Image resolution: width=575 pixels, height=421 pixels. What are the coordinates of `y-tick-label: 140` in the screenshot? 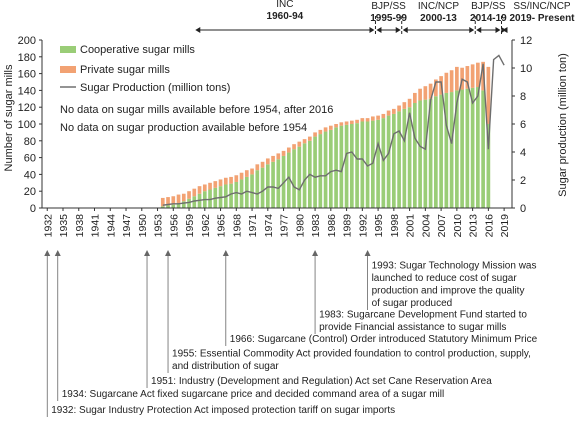 It's located at (27, 91).